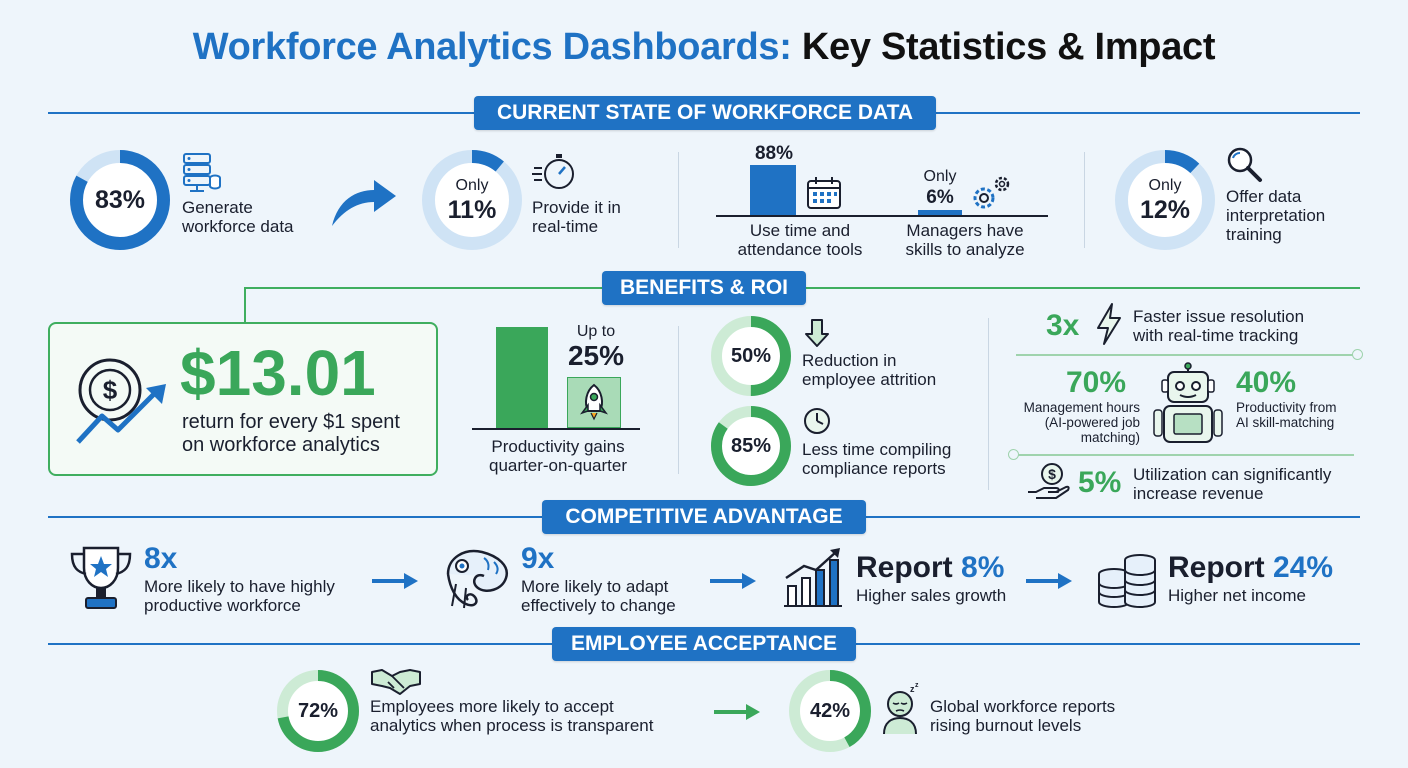 The image size is (1408, 768). I want to click on ring-value: 83%, so click(120, 199).